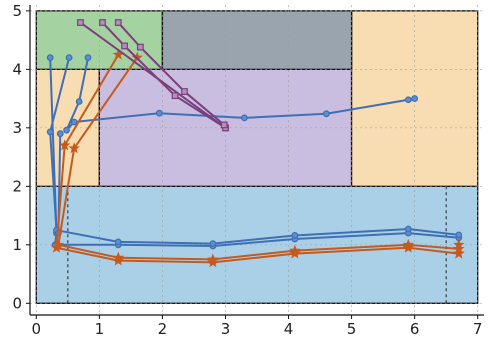  Describe the element at coordinates (17, 245) in the screenshot. I see `y-tick-label: 1` at that location.